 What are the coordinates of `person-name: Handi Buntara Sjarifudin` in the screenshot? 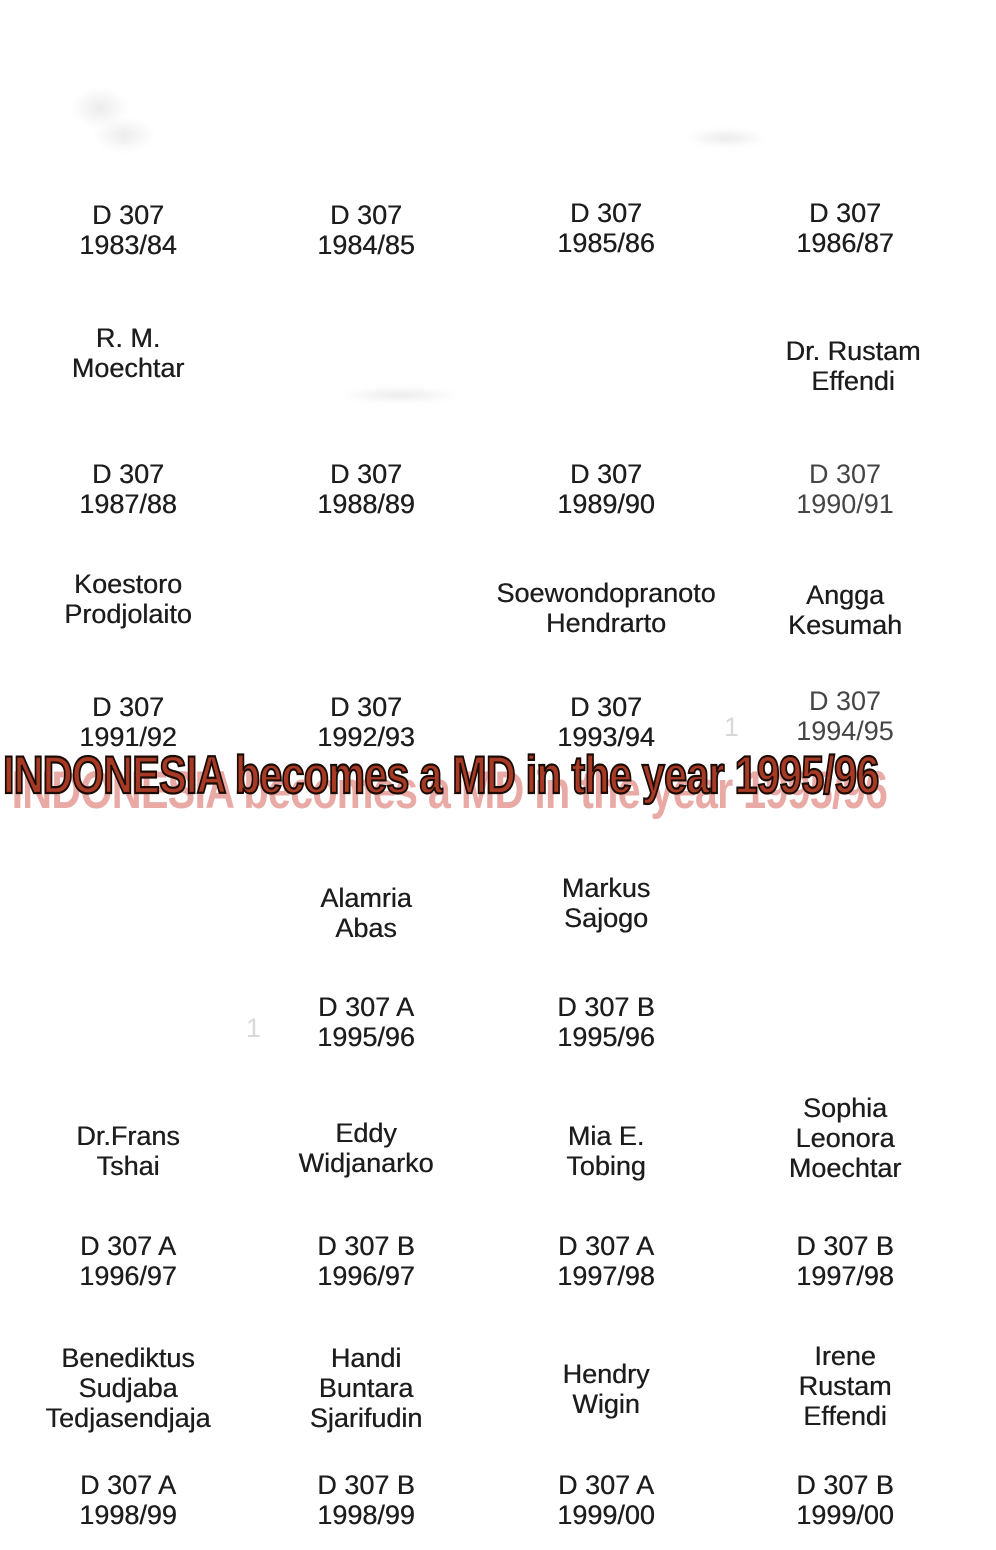 It's located at (366, 1388).